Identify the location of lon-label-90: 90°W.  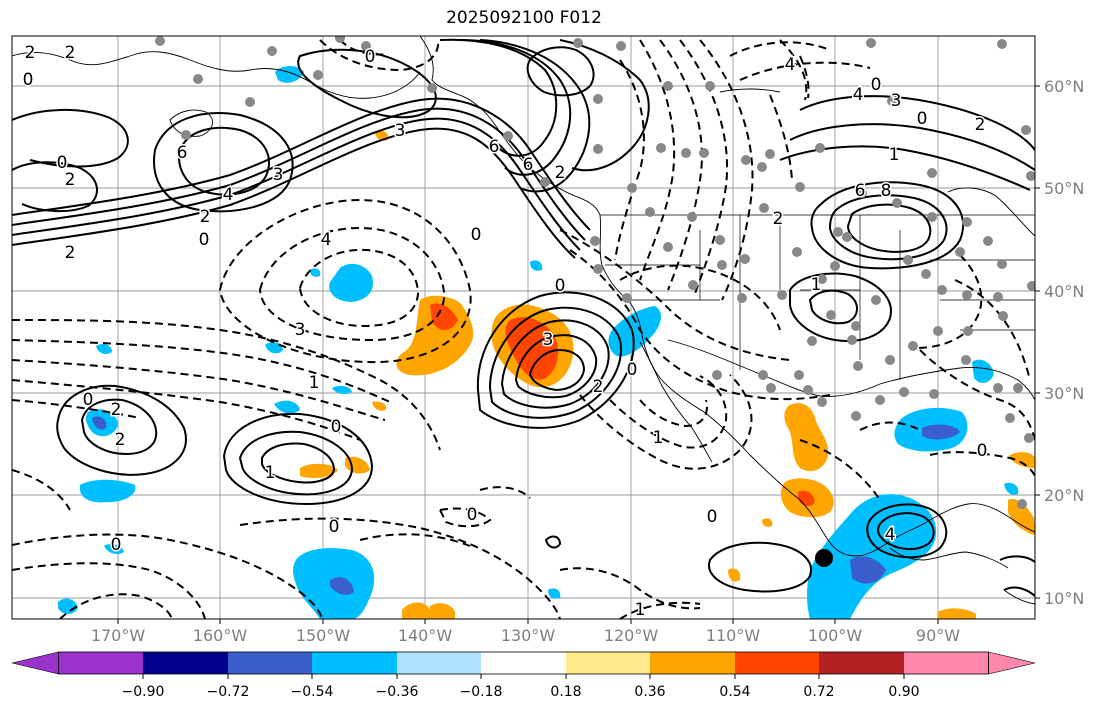
(938, 635).